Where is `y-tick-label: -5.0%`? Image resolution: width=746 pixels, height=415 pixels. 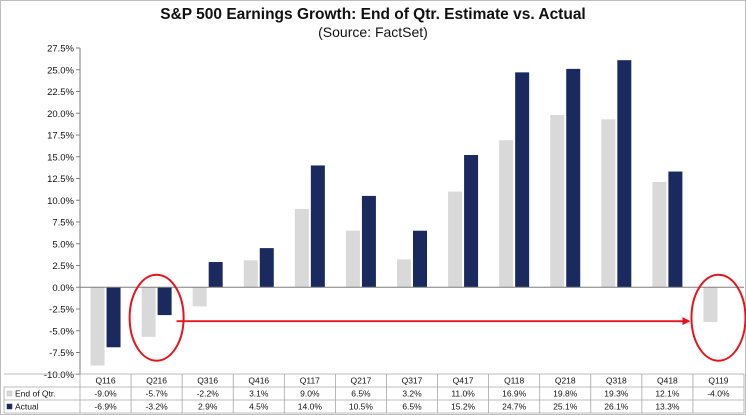
y-tick-label: -5.0% is located at coordinates (61, 331).